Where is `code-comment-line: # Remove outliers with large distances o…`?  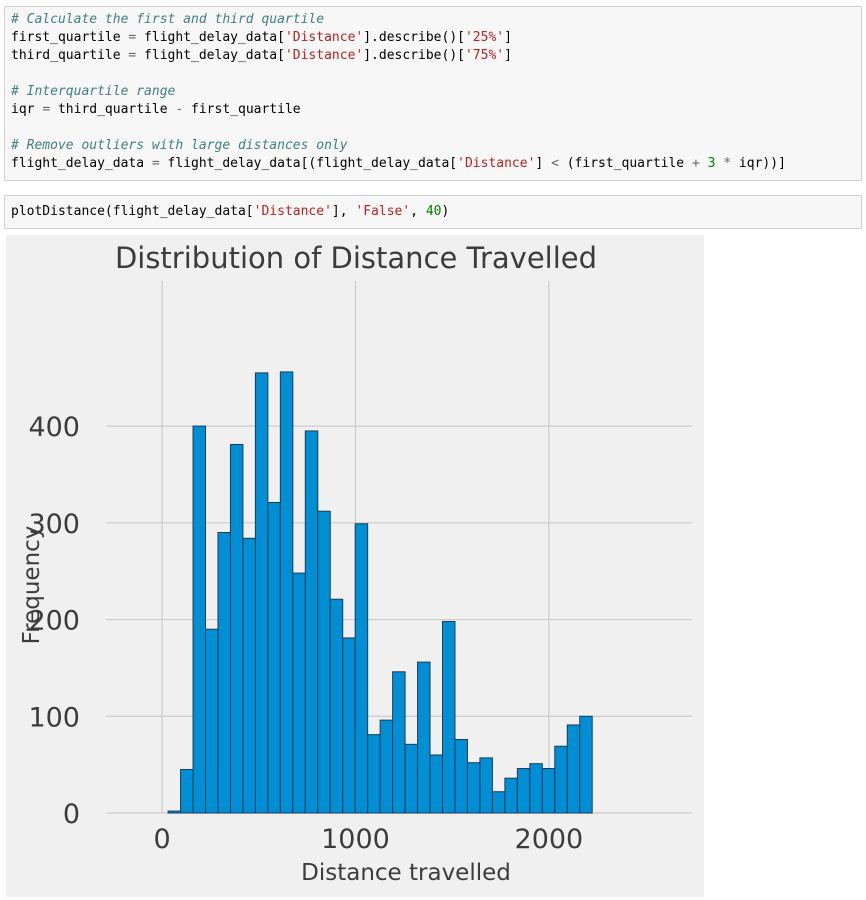
code-comment-line: # Remove outliers with large distances o… is located at coordinates (433, 146).